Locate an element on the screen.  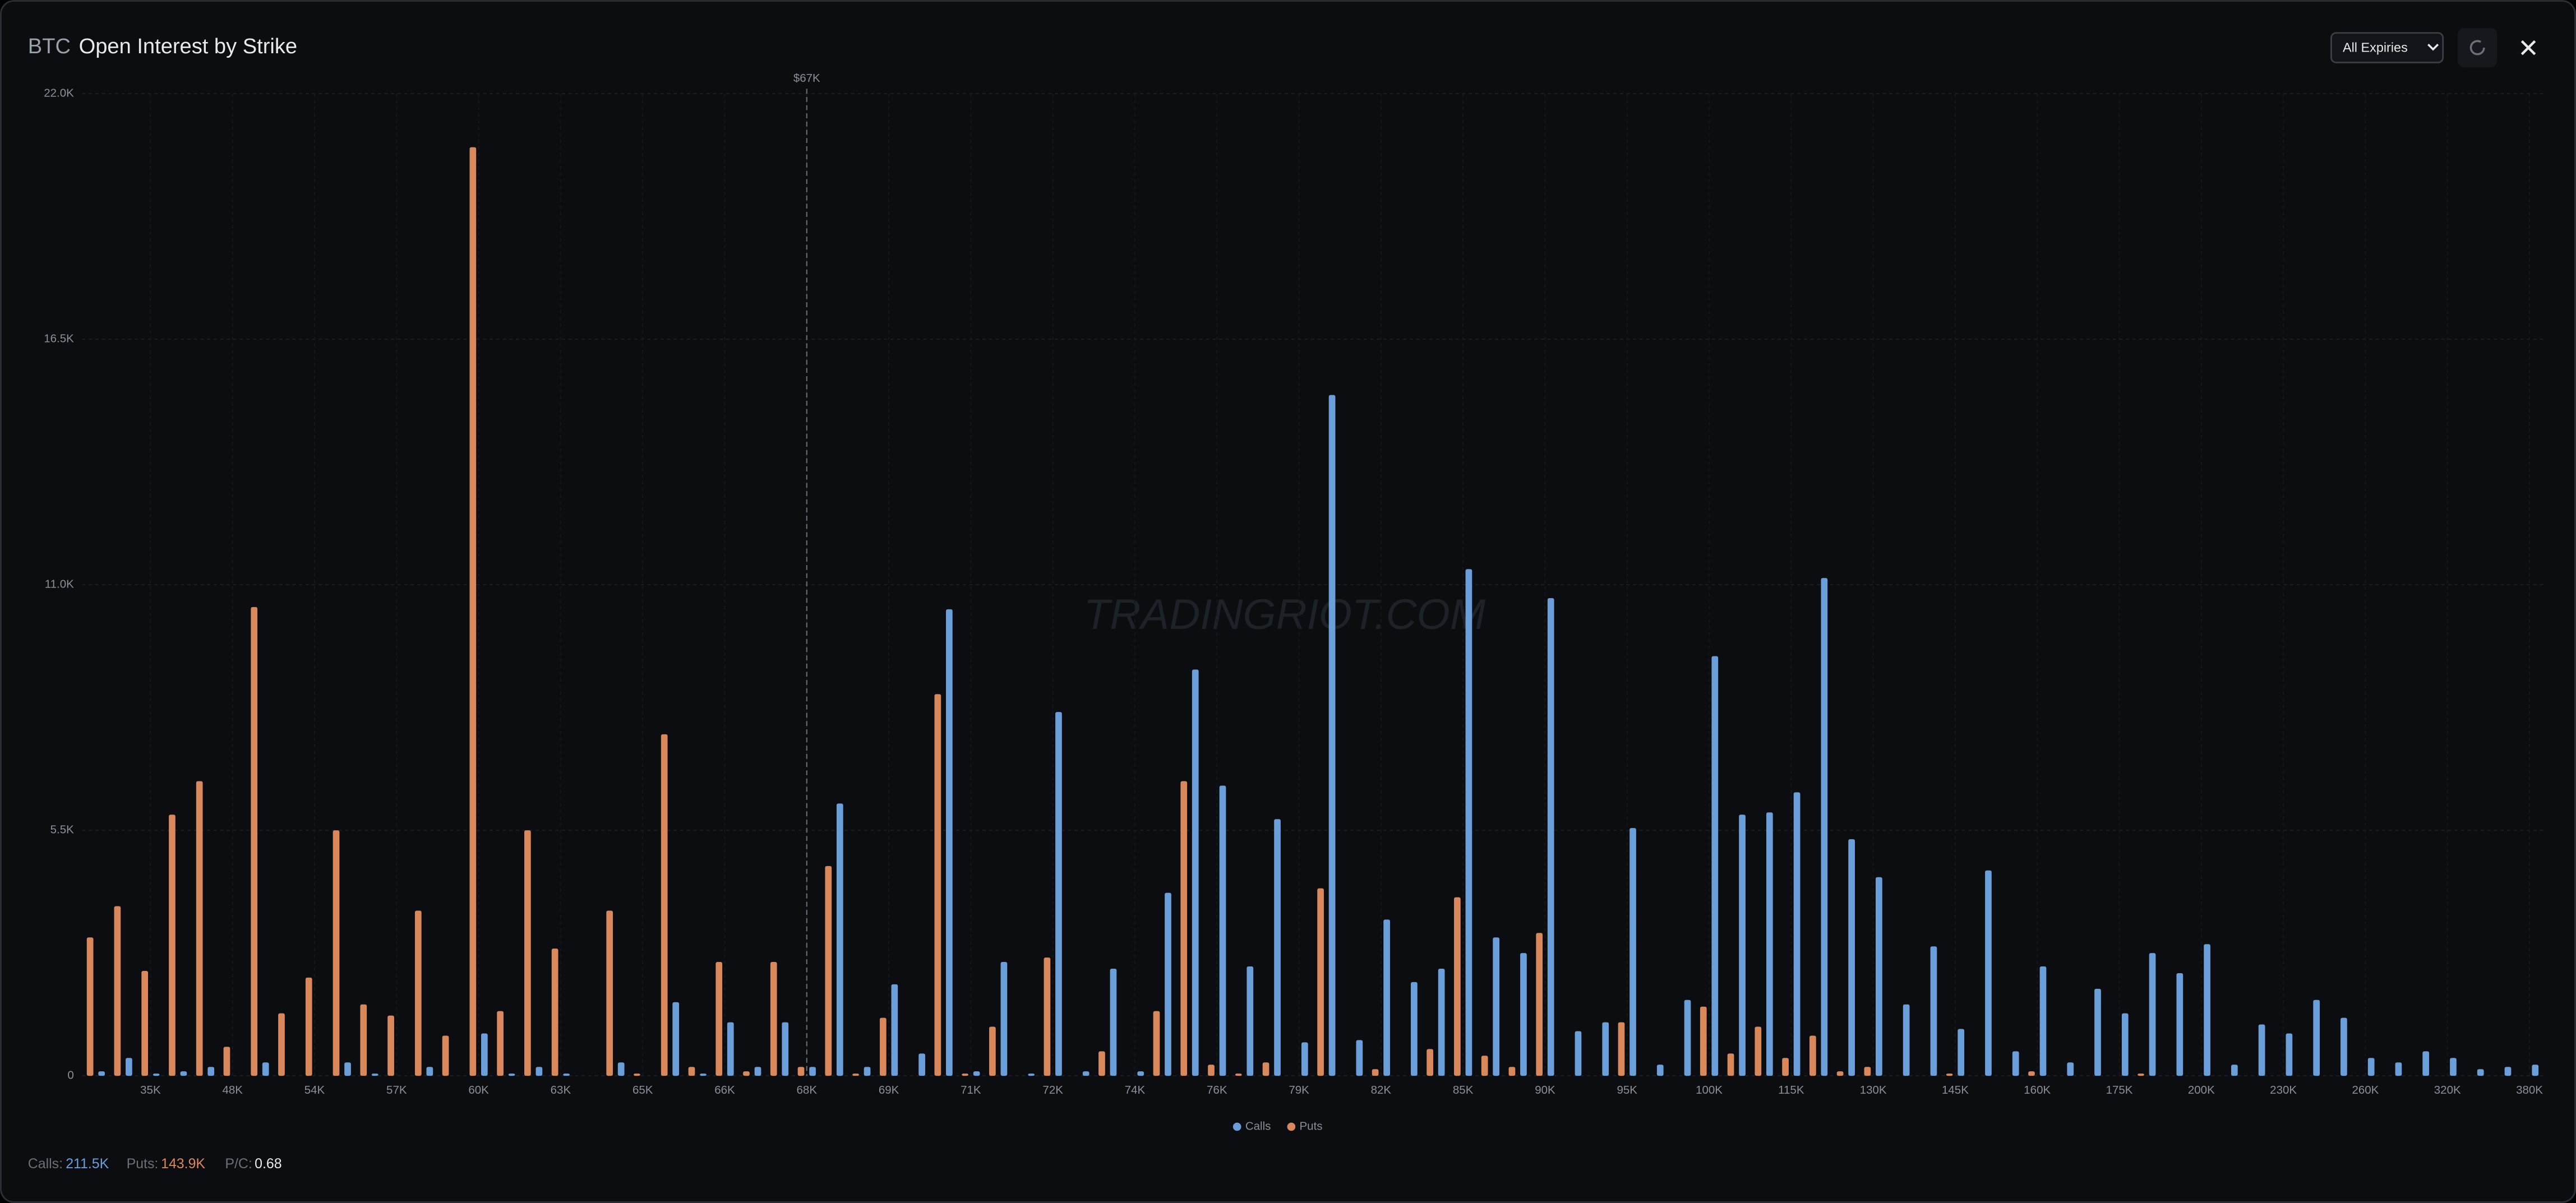
y-tick-label: 5.5K is located at coordinates (62, 830).